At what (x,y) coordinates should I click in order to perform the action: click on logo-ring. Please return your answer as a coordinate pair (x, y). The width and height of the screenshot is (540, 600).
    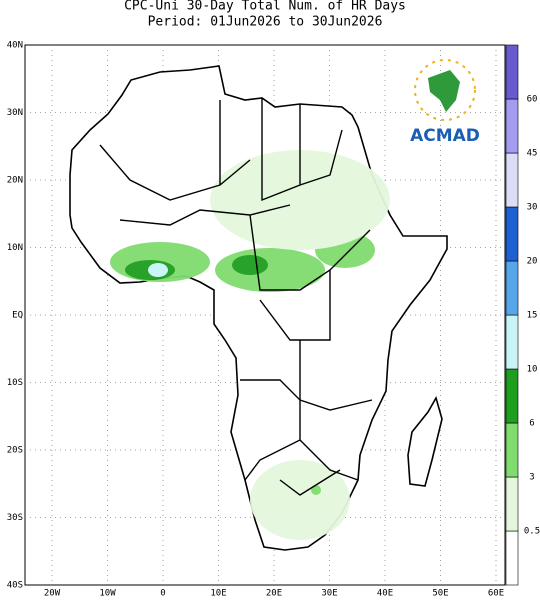
    Looking at the image, I should click on (445, 90).